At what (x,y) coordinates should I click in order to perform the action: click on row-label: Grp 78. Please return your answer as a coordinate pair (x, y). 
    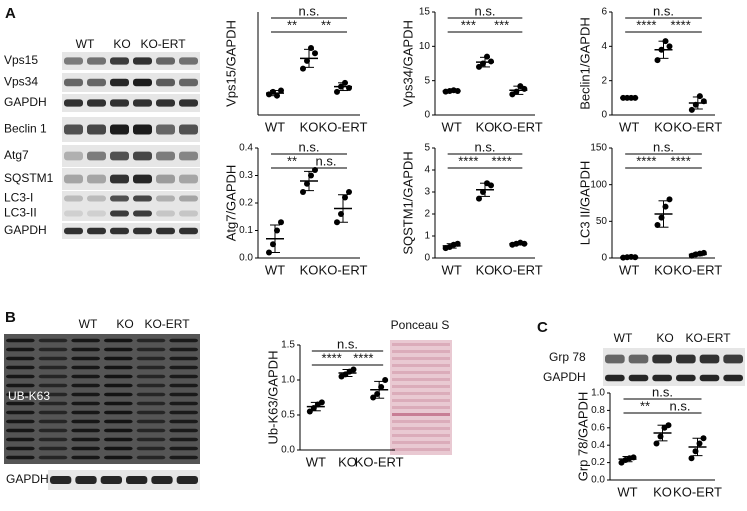
    Looking at the image, I should click on (567, 357).